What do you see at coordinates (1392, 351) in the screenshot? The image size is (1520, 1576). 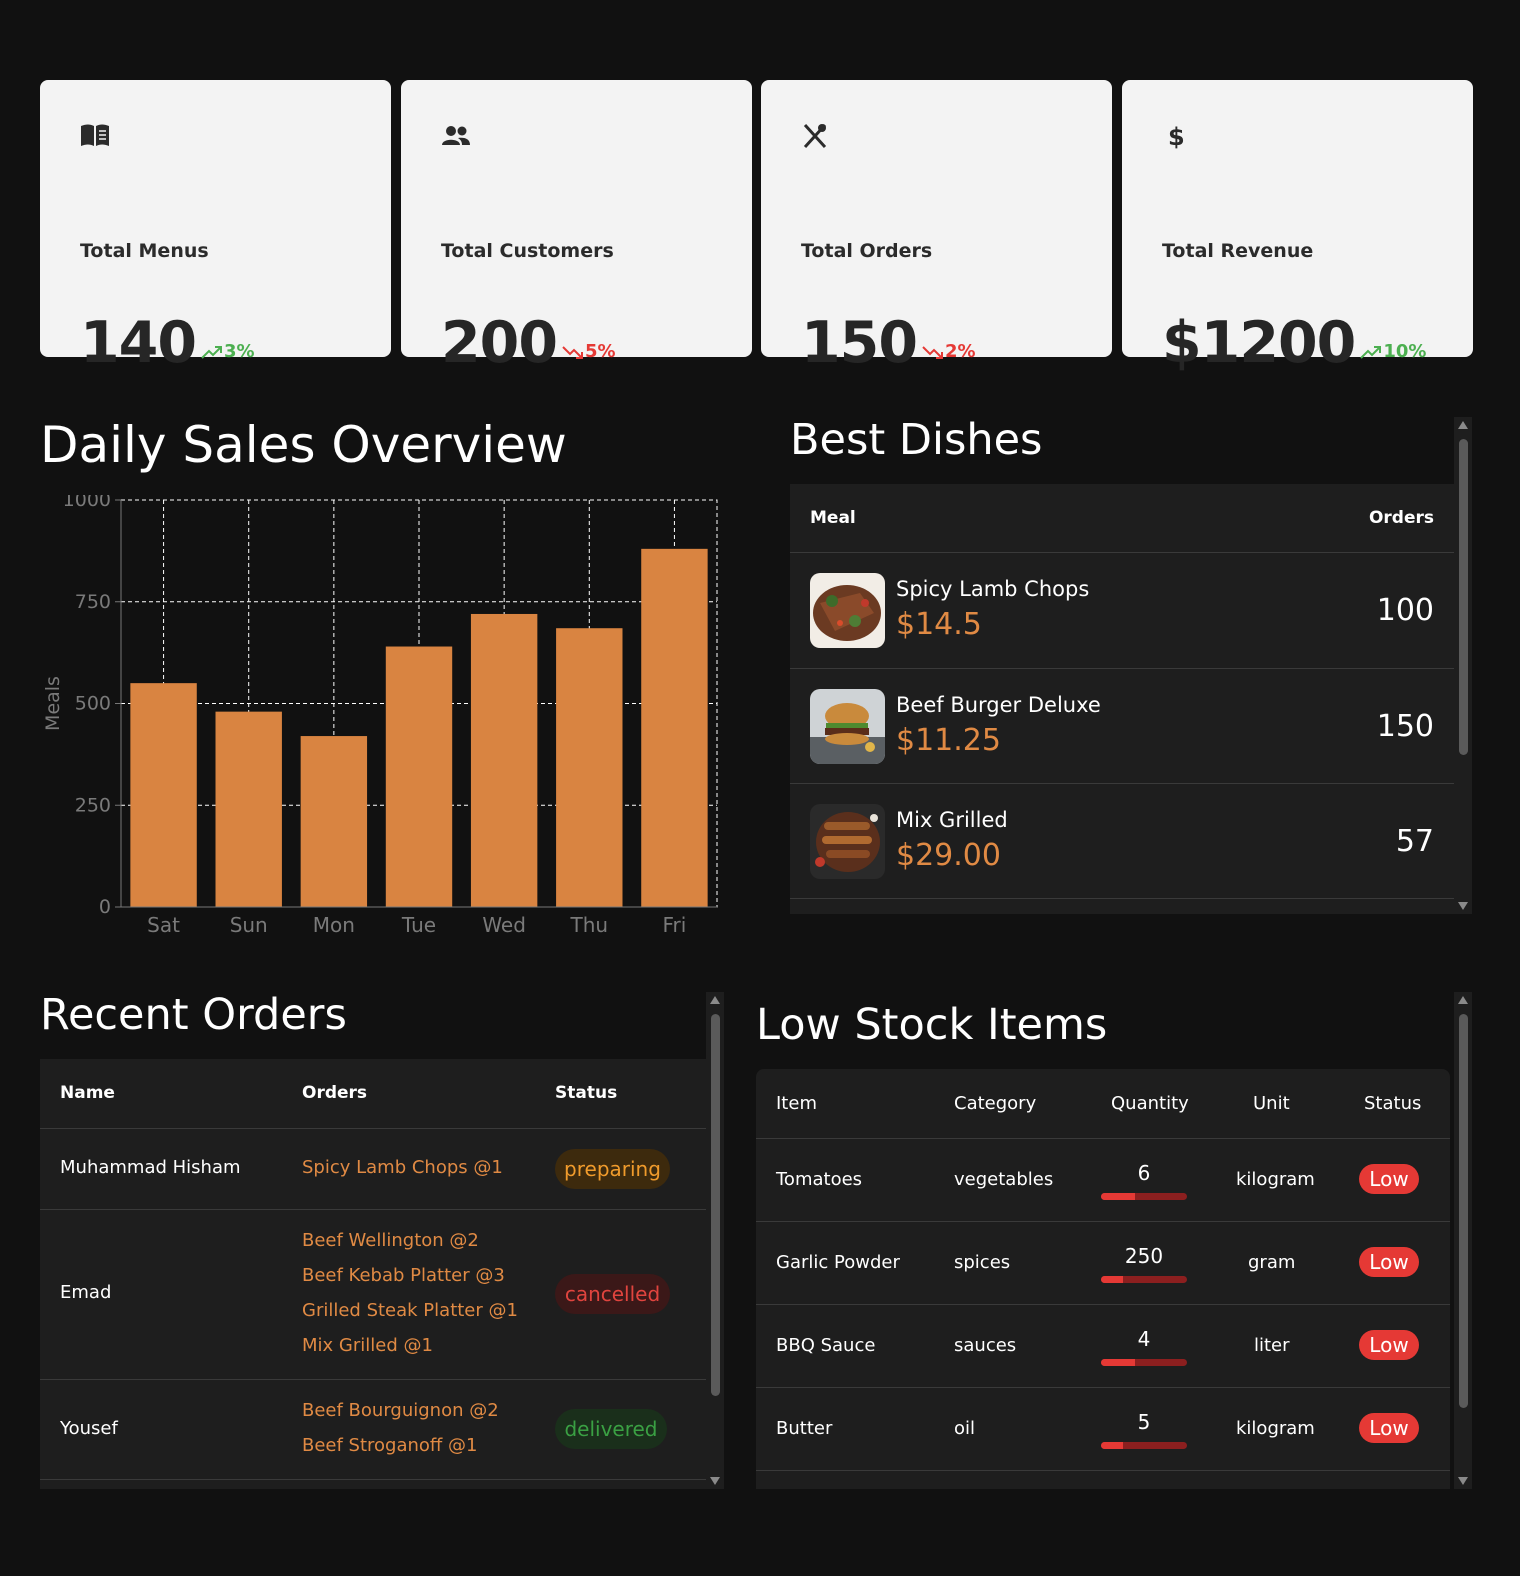 I see `stat-trend: 10%` at bounding box center [1392, 351].